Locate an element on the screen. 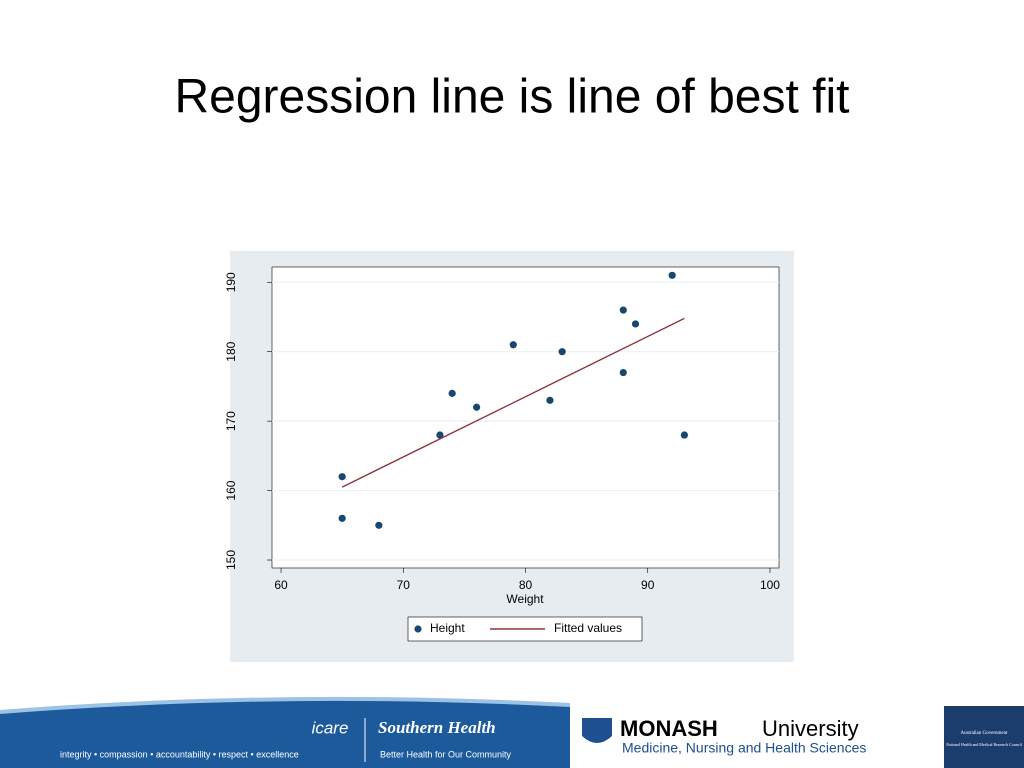 The width and height of the screenshot is (1024, 768). monash-name: MONASH is located at coordinates (669, 728).